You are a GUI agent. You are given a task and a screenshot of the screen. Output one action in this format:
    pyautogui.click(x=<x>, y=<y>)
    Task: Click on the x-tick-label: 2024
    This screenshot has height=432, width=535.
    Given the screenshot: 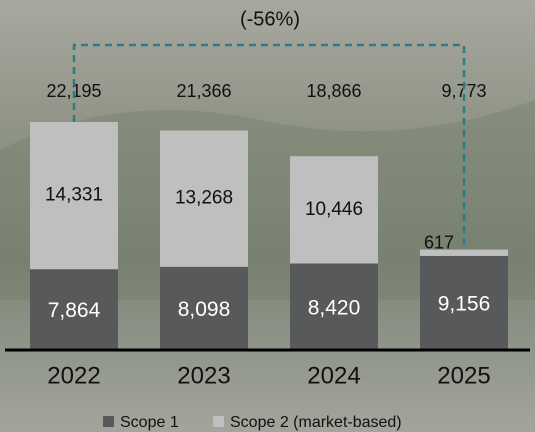 What is the action you would take?
    pyautogui.click(x=333, y=375)
    